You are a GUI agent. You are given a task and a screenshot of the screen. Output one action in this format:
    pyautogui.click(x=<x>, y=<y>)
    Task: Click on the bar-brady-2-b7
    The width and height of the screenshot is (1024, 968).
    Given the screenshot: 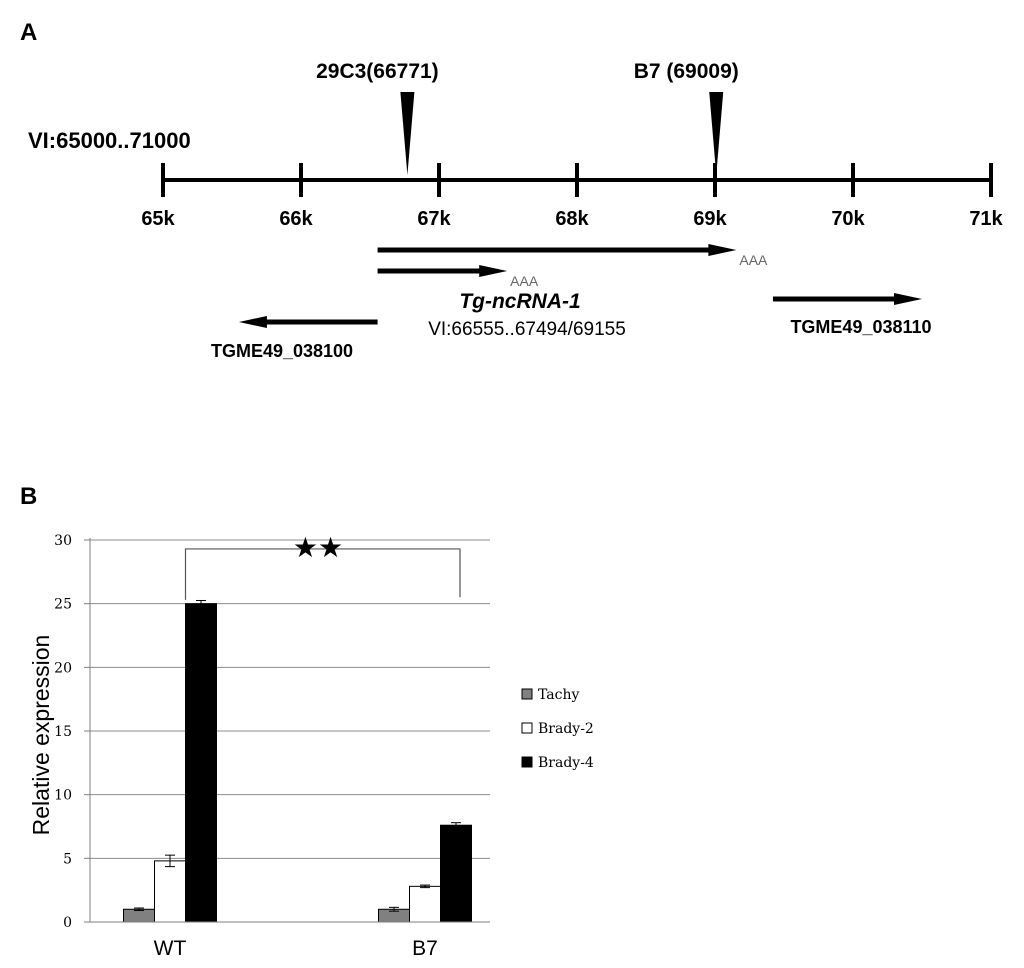 What is the action you would take?
    pyautogui.click(x=425, y=904)
    